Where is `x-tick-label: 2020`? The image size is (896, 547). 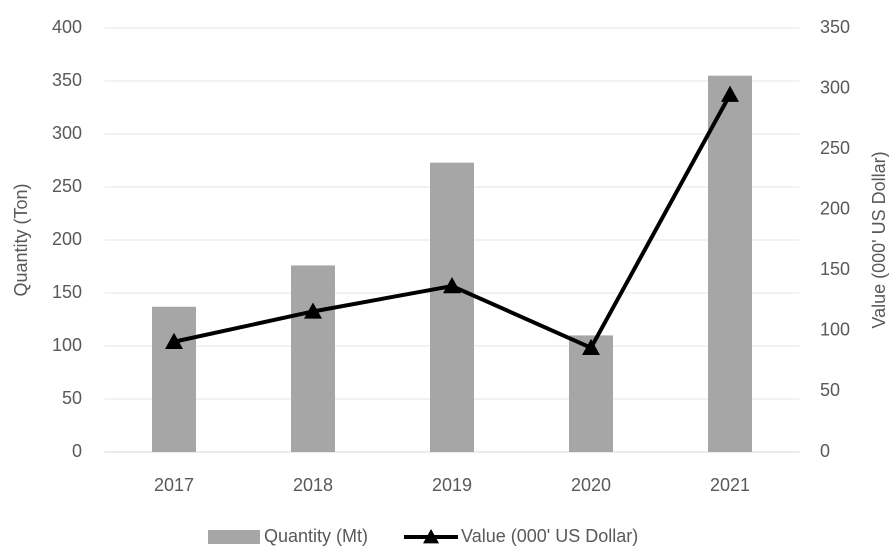 x-tick-label: 2020 is located at coordinates (591, 485).